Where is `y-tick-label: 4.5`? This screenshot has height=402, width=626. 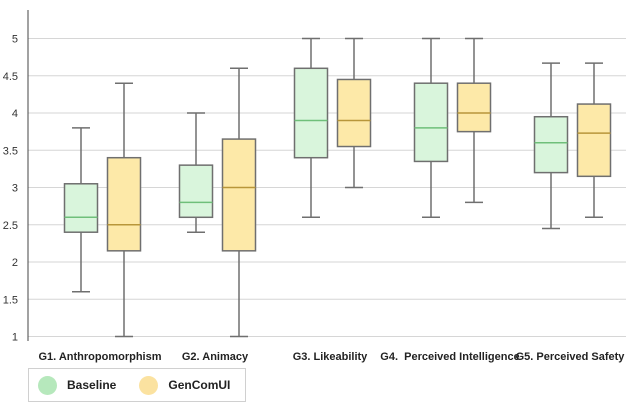
y-tick-label: 4.5 is located at coordinates (10, 77).